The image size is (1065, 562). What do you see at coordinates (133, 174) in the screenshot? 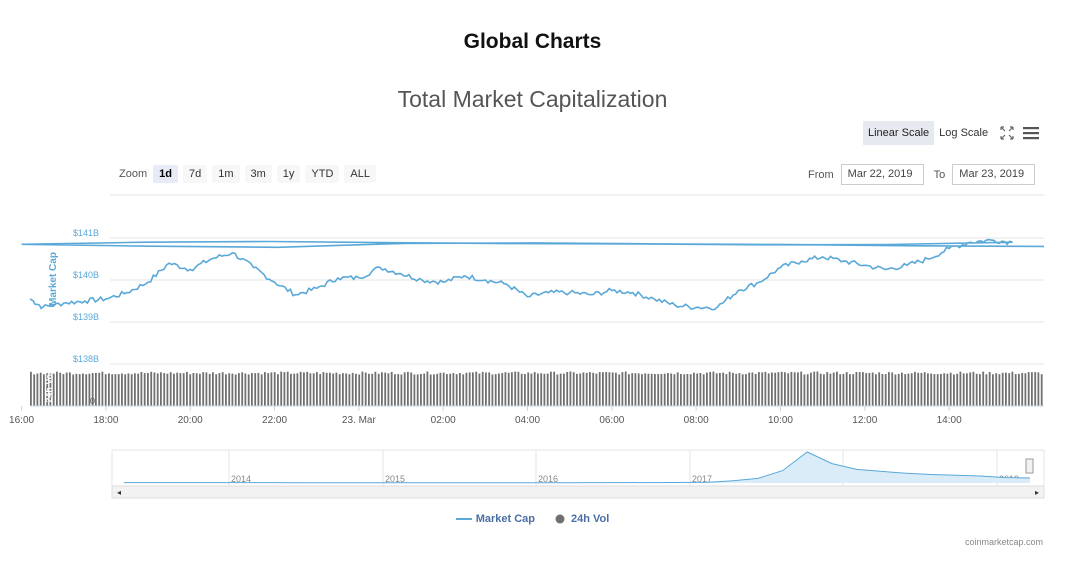
I see `zoom-label: Zoom` at bounding box center [133, 174].